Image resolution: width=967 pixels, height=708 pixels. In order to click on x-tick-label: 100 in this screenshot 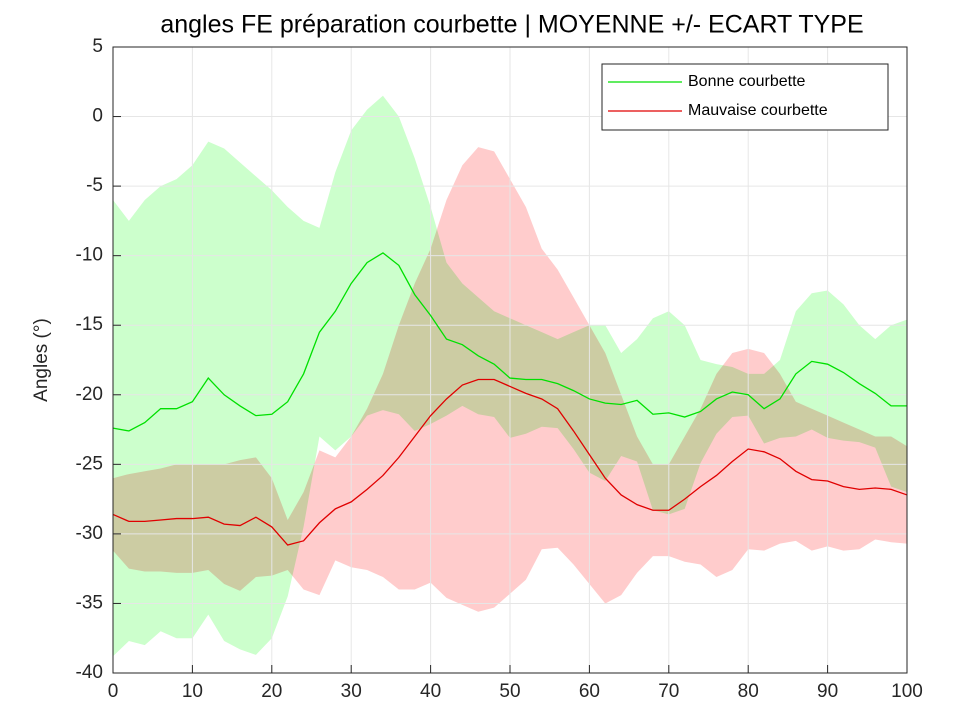, I will do `click(907, 691)`.